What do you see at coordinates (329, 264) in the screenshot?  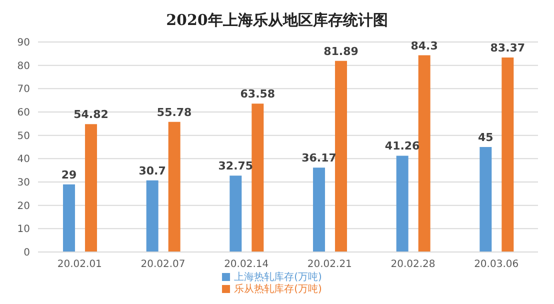 I see `x-tick-label: 20.02.21` at bounding box center [329, 264].